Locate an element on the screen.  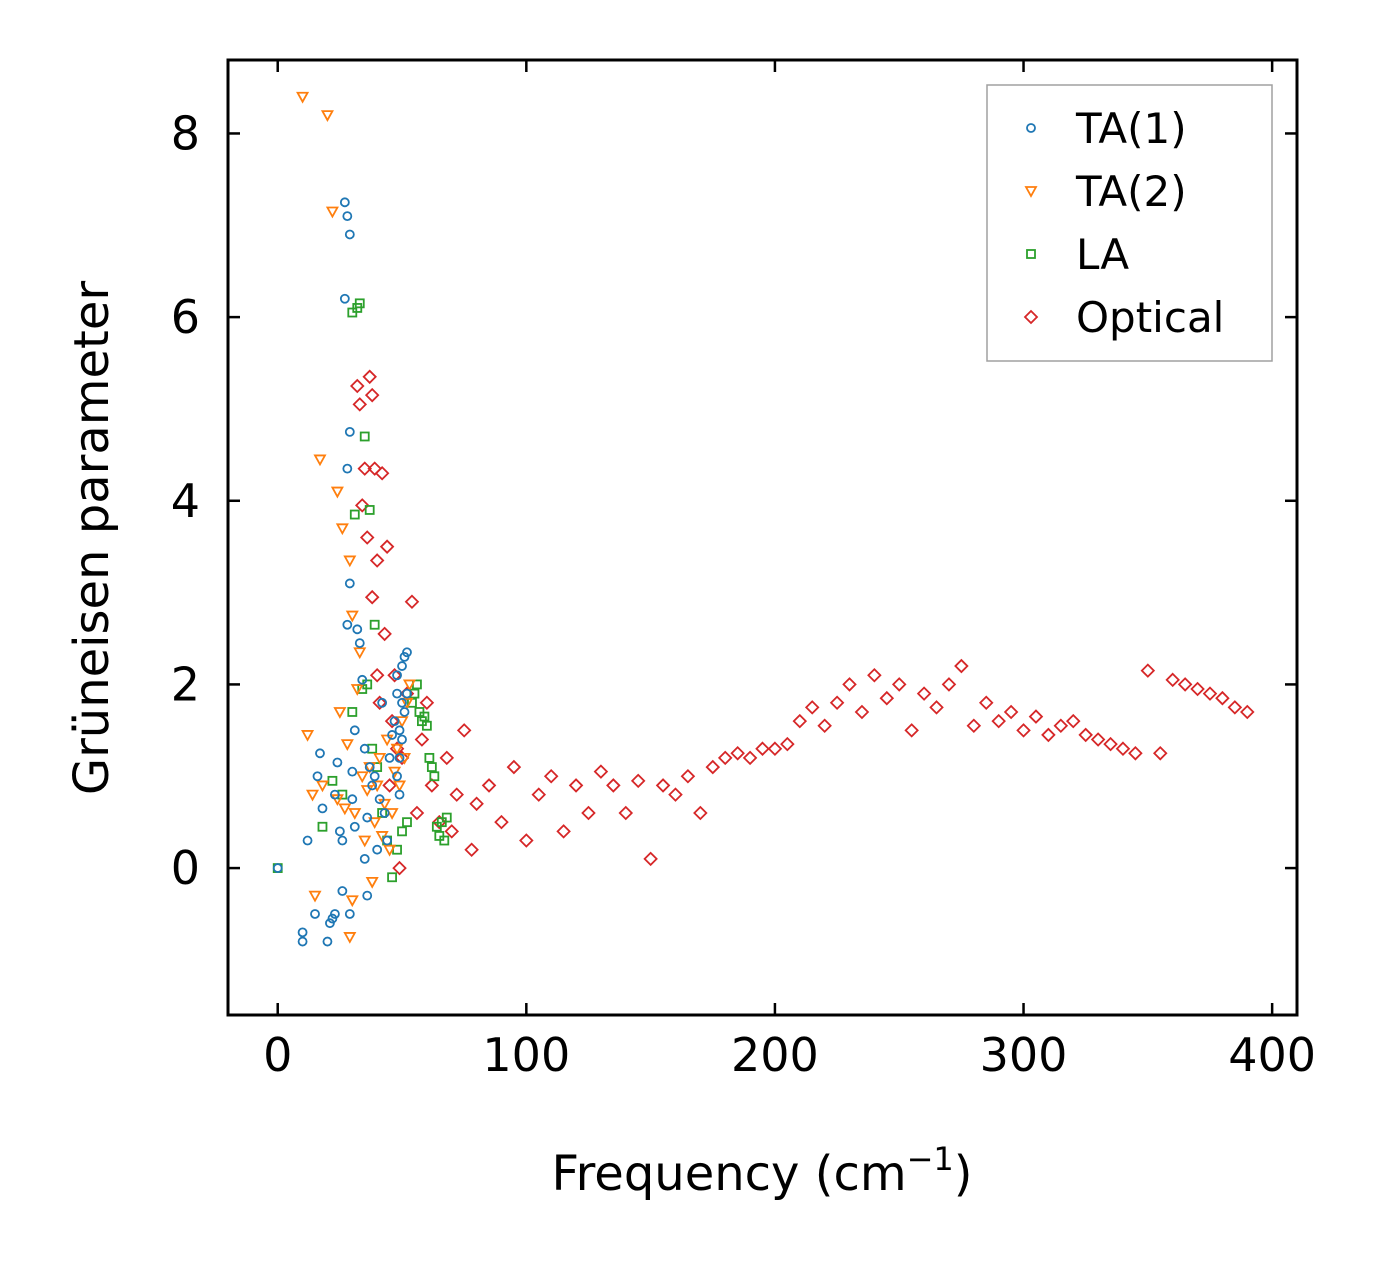
y-tick-label: 0 is located at coordinates (185, 868).